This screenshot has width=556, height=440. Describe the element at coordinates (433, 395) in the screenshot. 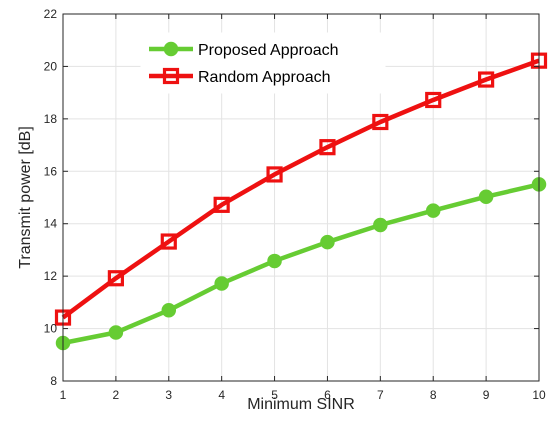

I see `x-tick-label: 8` at that location.